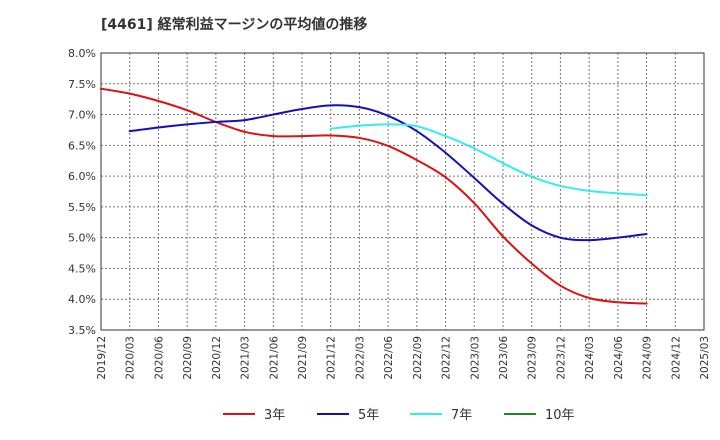 The image size is (720, 440). Describe the element at coordinates (188, 358) in the screenshot. I see `x-tick-label: 2020/09` at that location.